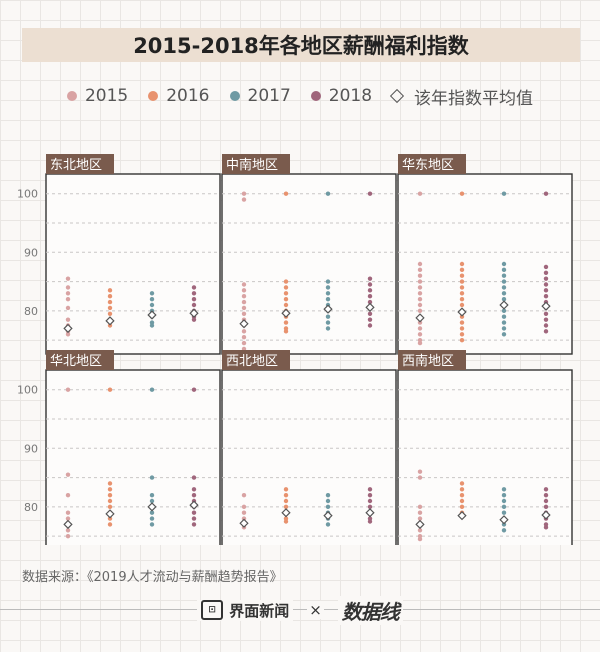  What do you see at coordinates (350, 96) in the screenshot?
I see `legend-label-2018: 2018` at bounding box center [350, 96].